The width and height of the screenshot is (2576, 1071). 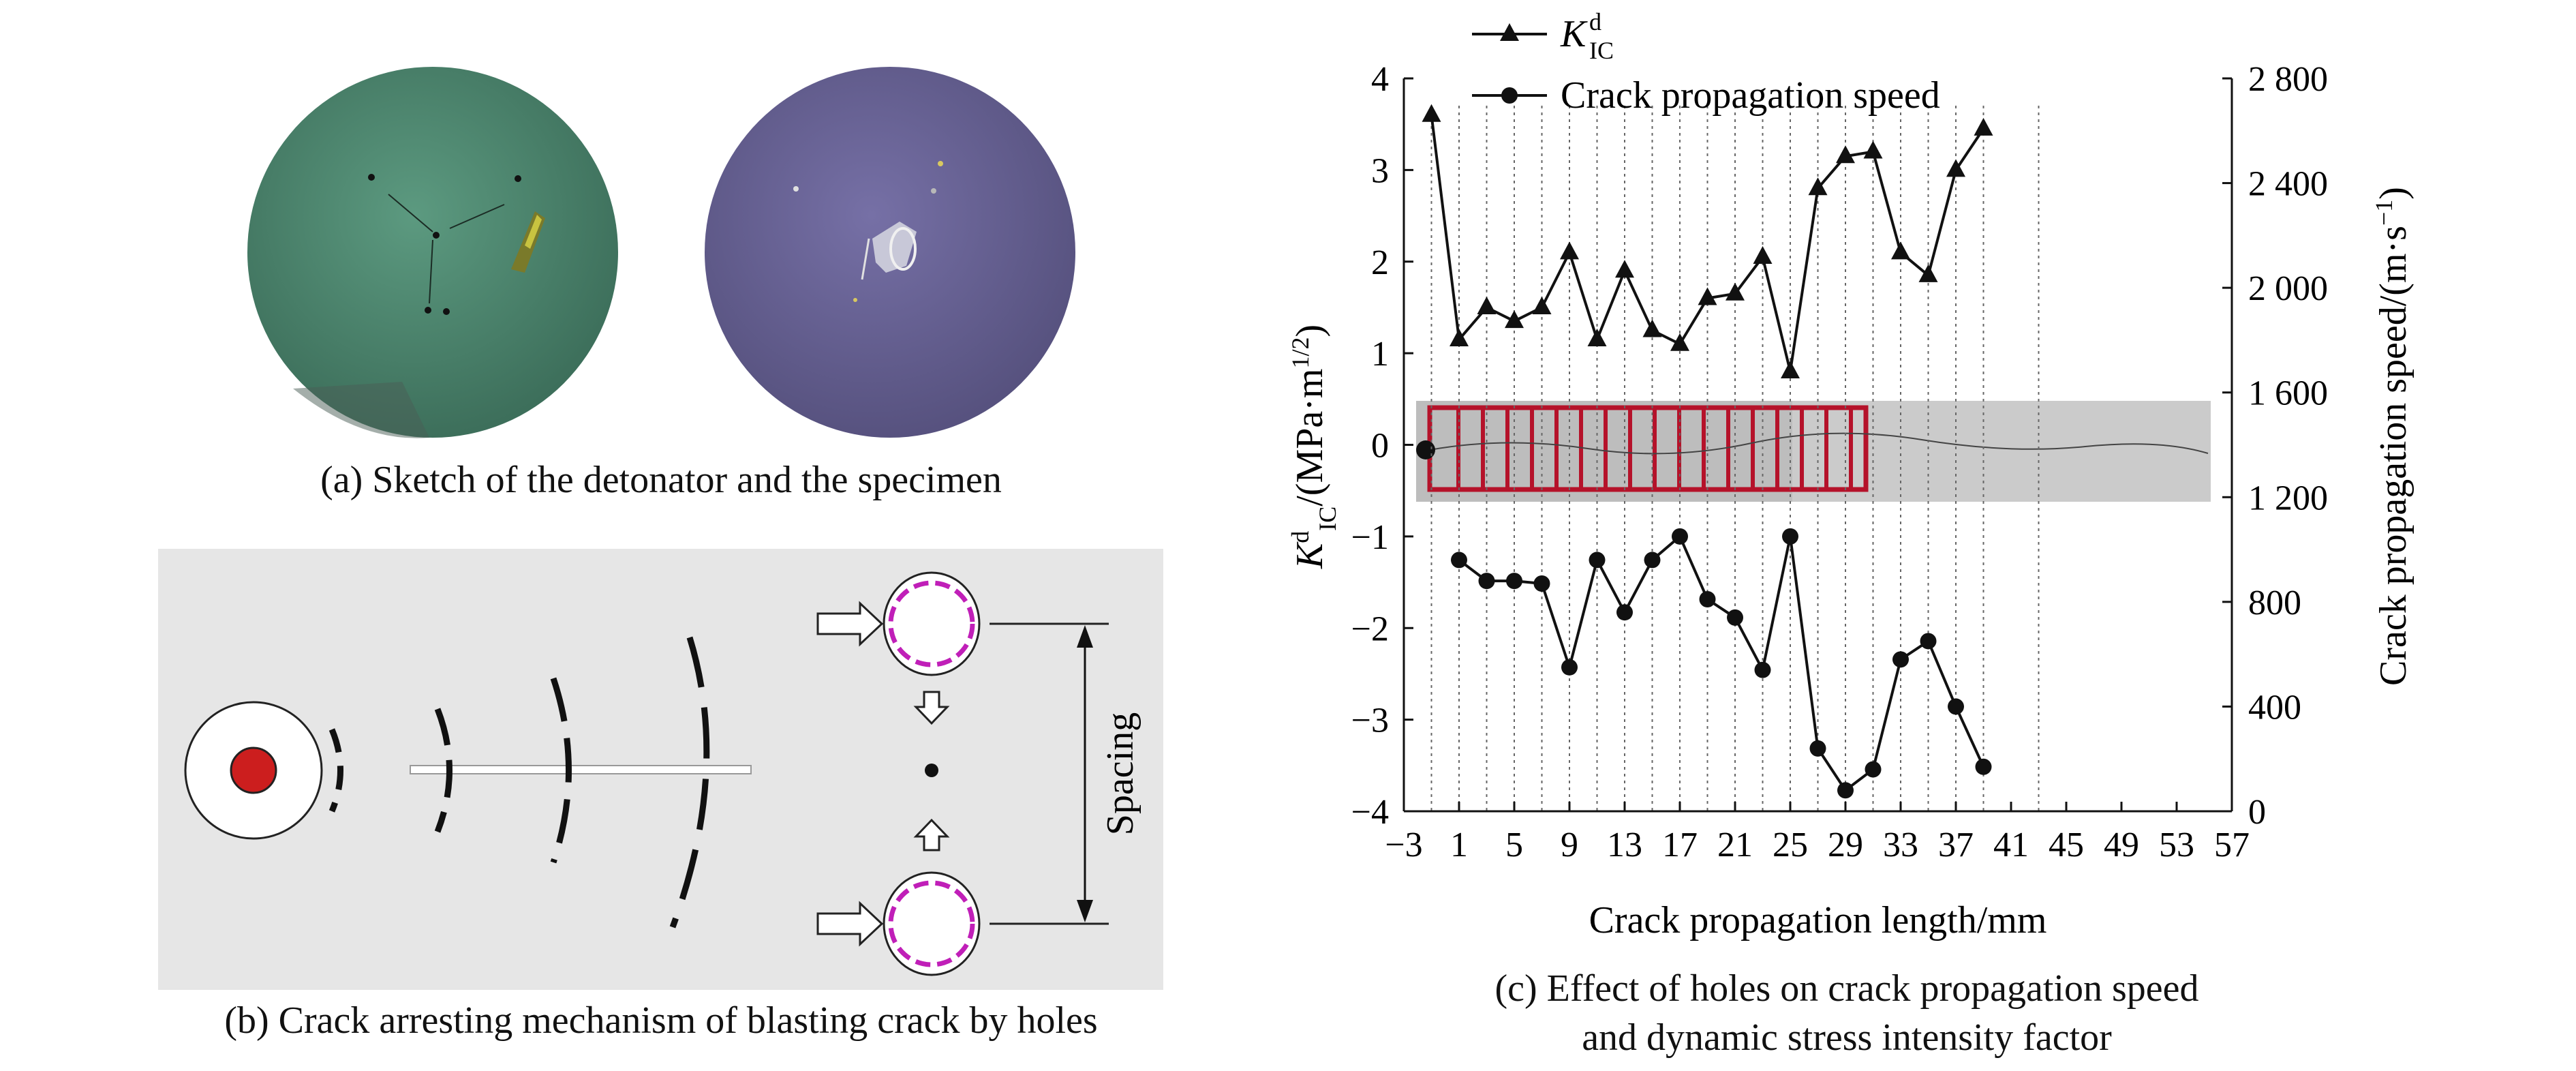 I want to click on right-y-label-text: Crack propagation speed/(m·s−1), so click(x=2392, y=436).